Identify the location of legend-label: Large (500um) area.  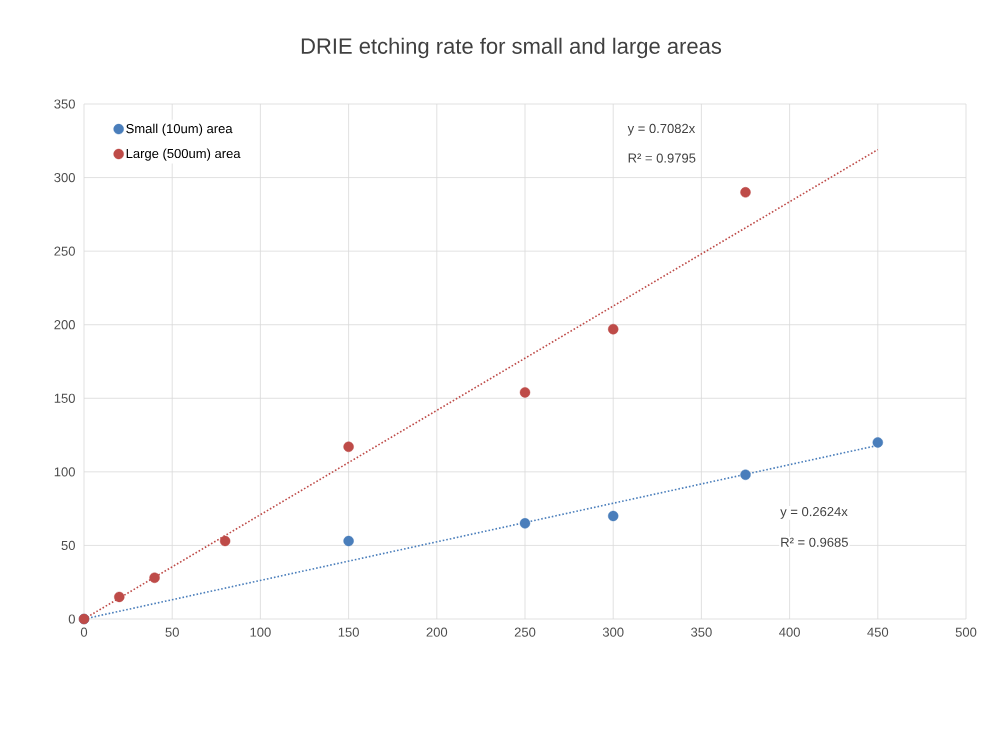
(183, 154).